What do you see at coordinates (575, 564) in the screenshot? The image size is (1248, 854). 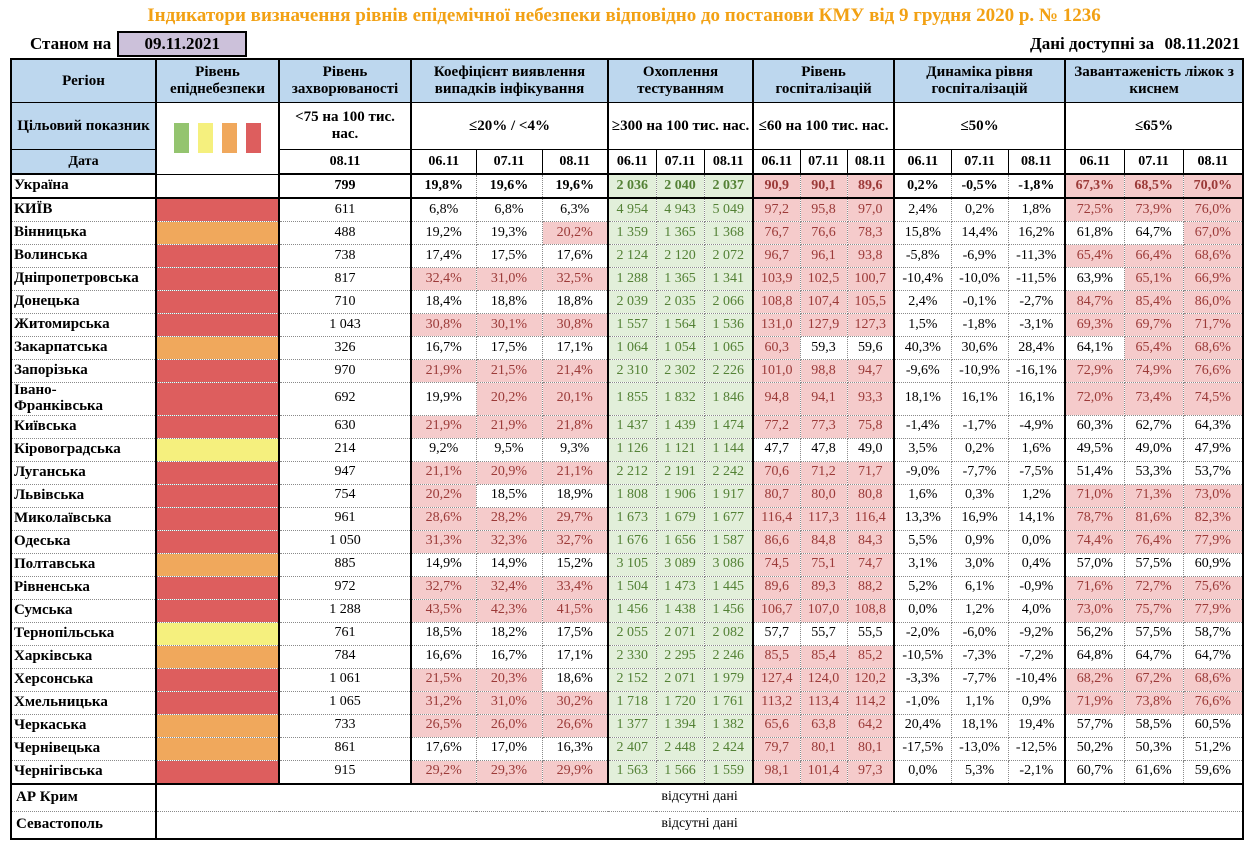 I see `detection-cell: 15,2%` at bounding box center [575, 564].